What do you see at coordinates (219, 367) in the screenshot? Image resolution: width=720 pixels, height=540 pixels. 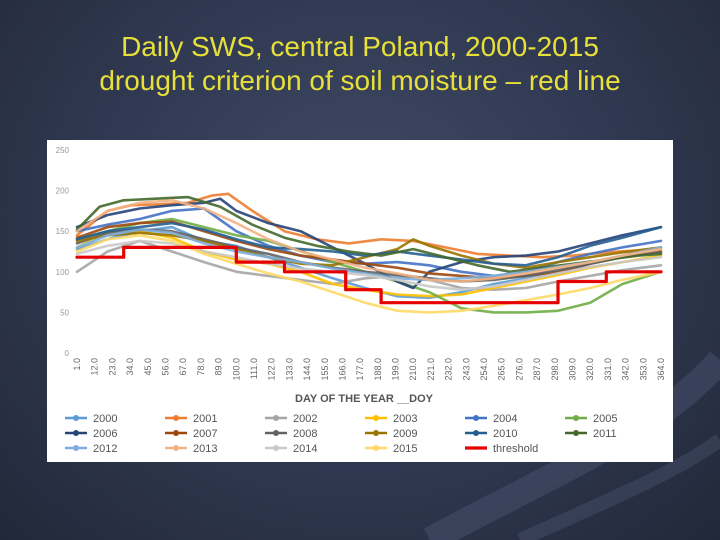 I see `x-tick-label: 89.0` at bounding box center [219, 367].